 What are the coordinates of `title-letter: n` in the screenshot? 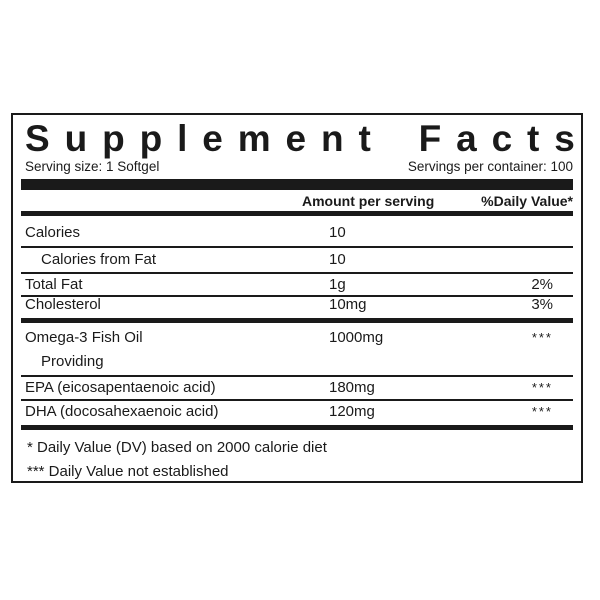 It's located at (332, 138).